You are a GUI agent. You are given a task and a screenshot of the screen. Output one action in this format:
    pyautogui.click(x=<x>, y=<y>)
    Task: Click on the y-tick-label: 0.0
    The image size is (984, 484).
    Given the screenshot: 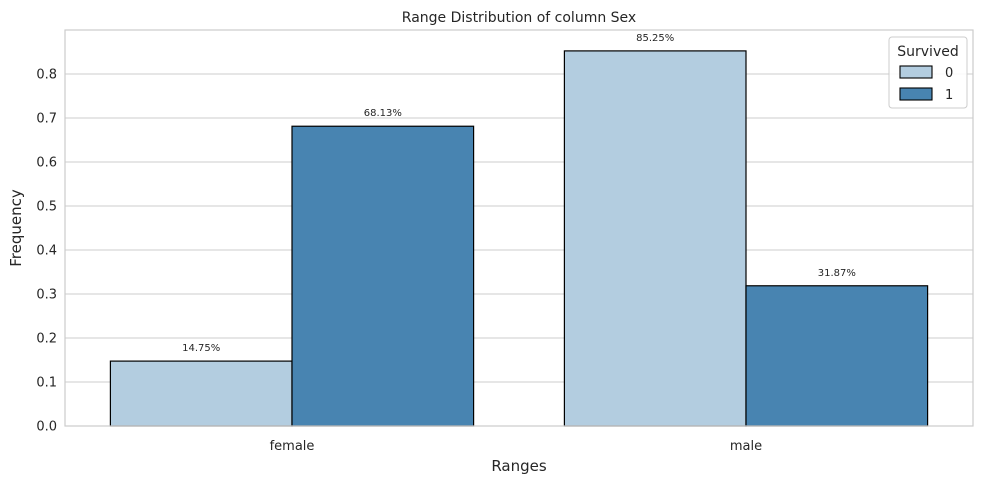 What is the action you would take?
    pyautogui.click(x=46, y=427)
    